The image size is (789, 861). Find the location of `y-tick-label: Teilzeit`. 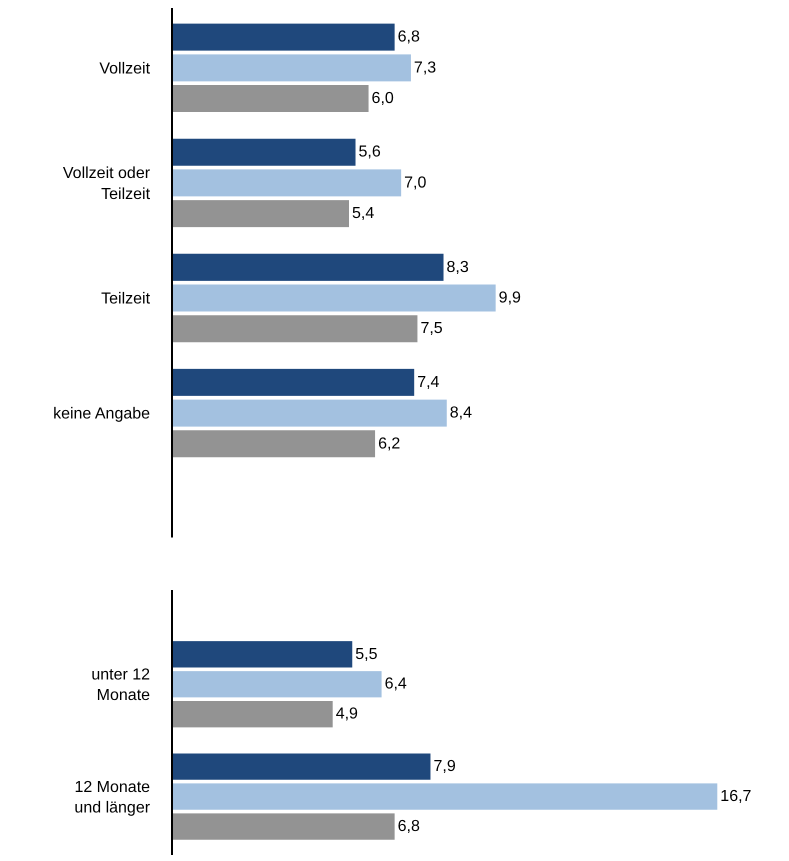

y-tick-label: Teilzeit is located at coordinates (126, 299).